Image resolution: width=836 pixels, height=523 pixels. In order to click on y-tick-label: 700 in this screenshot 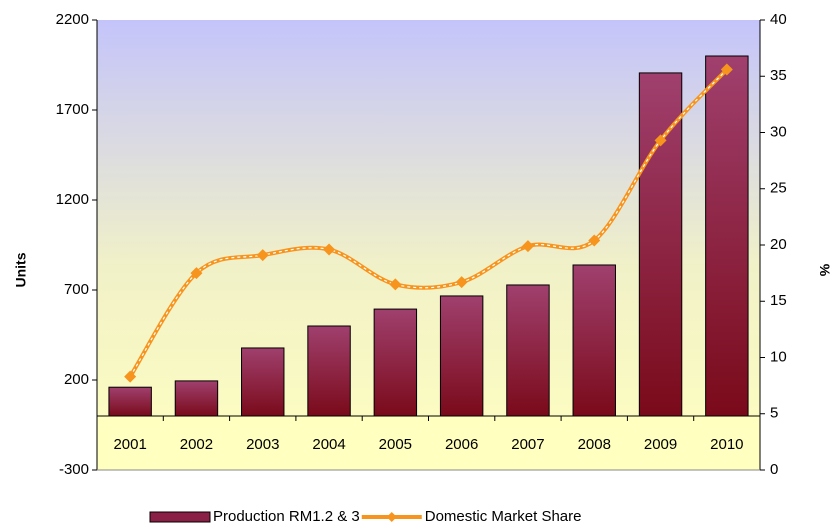, I will do `click(76, 289)`.